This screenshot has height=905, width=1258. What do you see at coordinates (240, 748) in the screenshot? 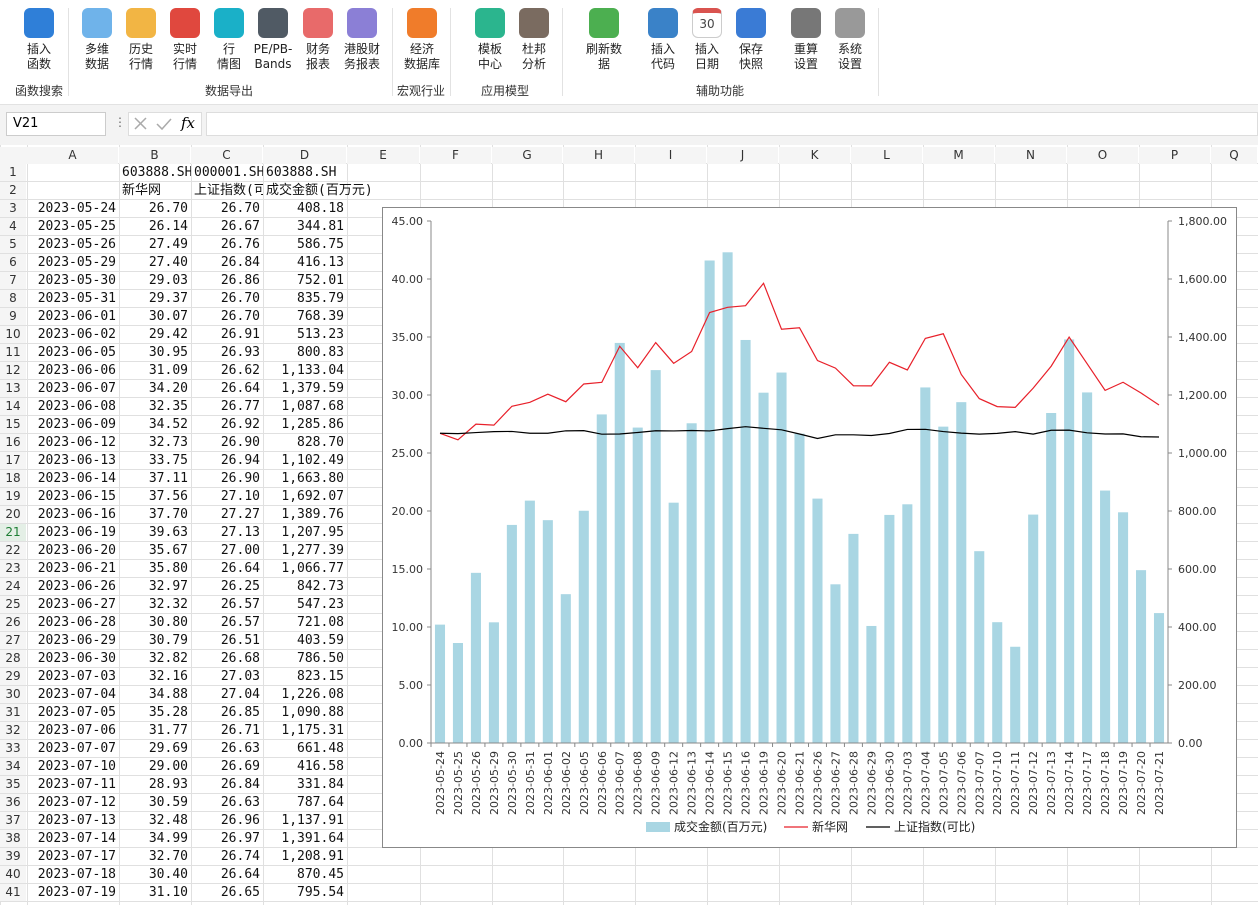
I see `cell: 26.63` at bounding box center [240, 748].